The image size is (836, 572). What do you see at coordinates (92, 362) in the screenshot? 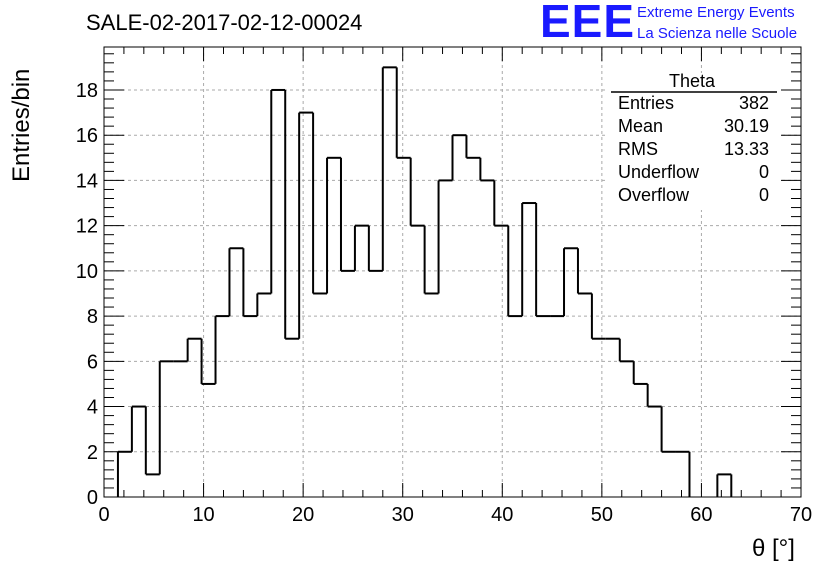
I see `y-tick-label: 6` at bounding box center [92, 362].